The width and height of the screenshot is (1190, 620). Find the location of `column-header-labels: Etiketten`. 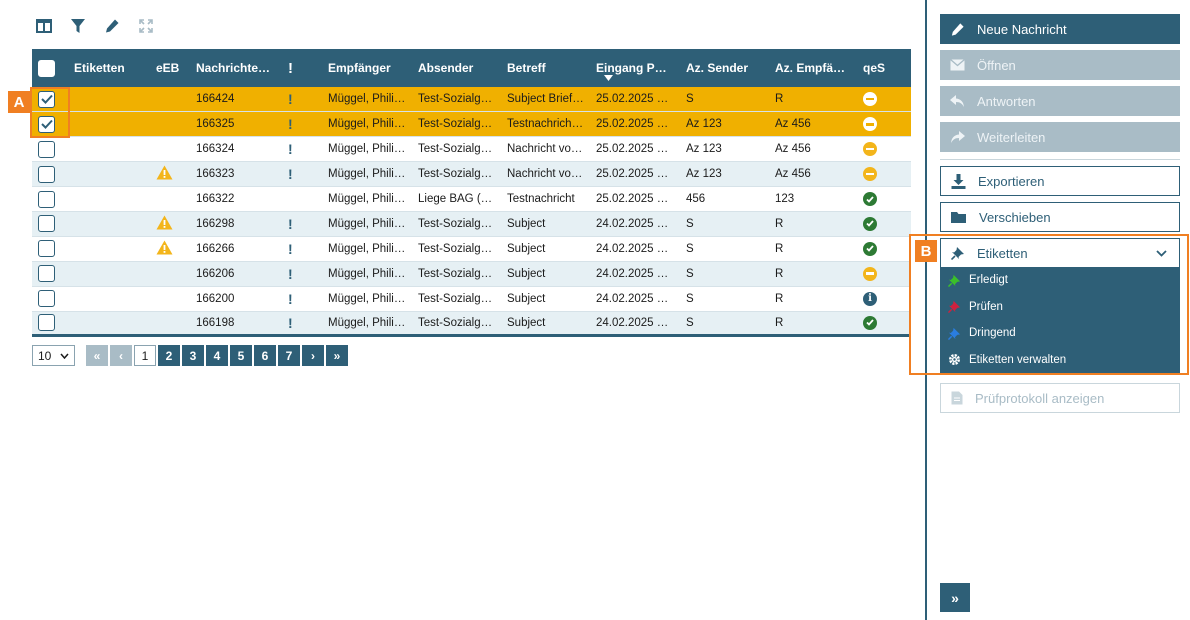

column-header-labels: Etiketten is located at coordinates (109, 68).